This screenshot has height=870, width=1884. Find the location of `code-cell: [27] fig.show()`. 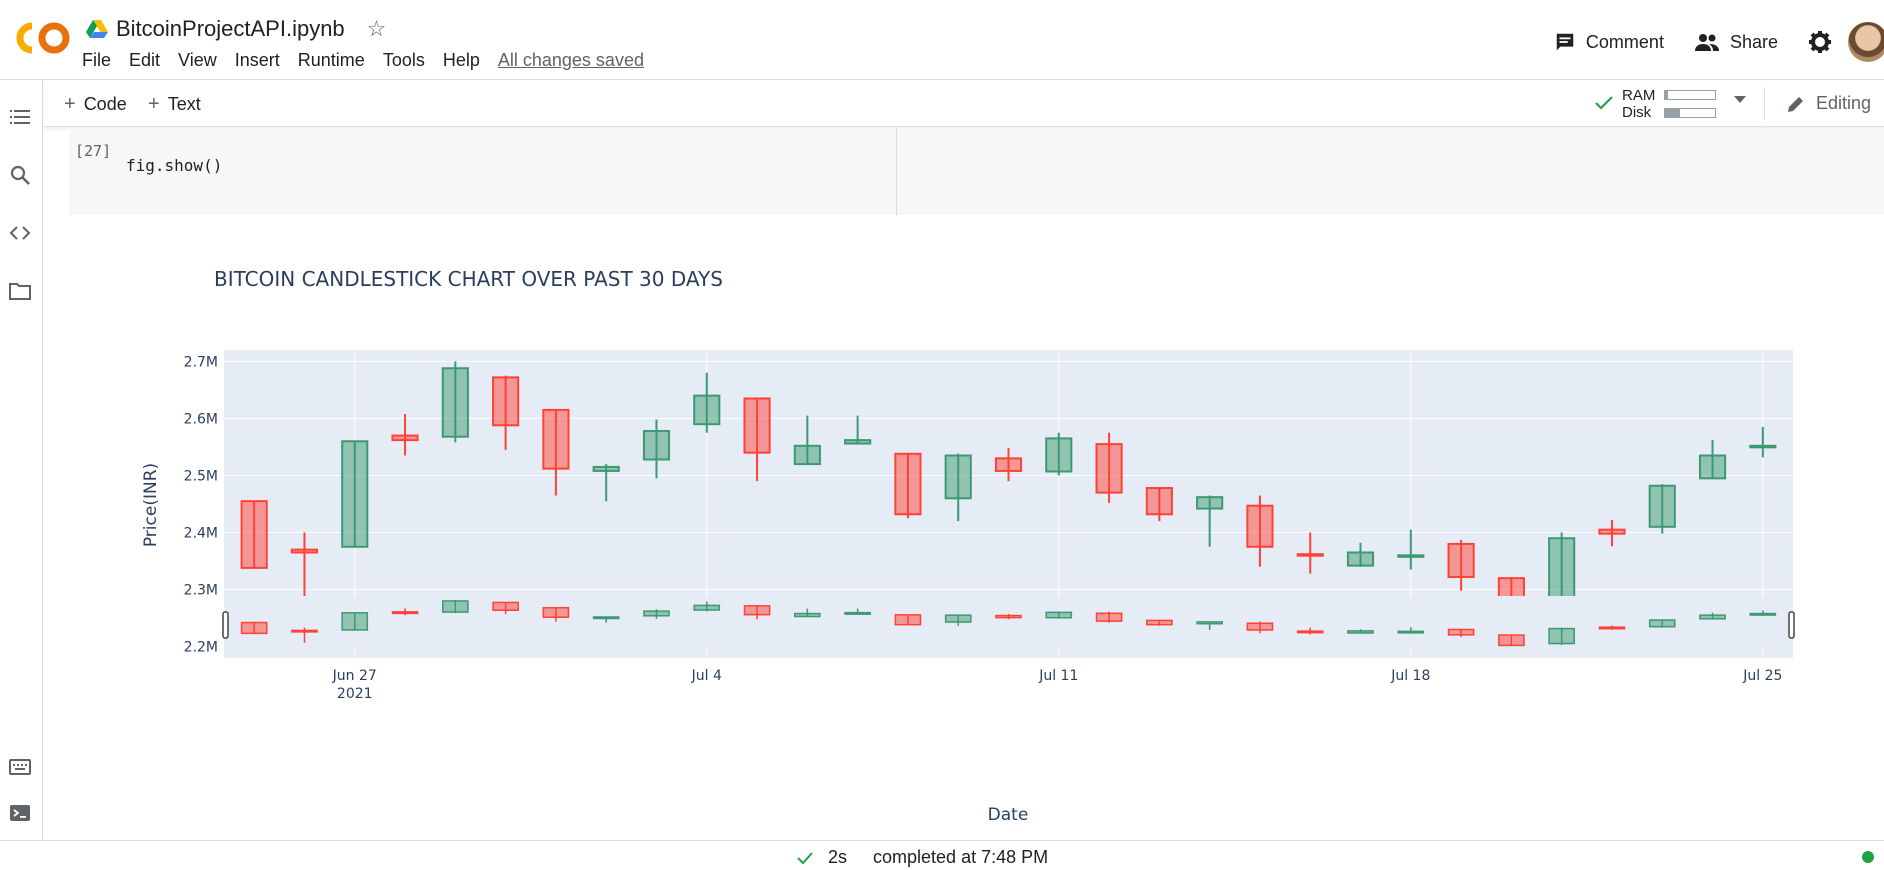

code-cell: [27] fig.show() is located at coordinates (976, 171).